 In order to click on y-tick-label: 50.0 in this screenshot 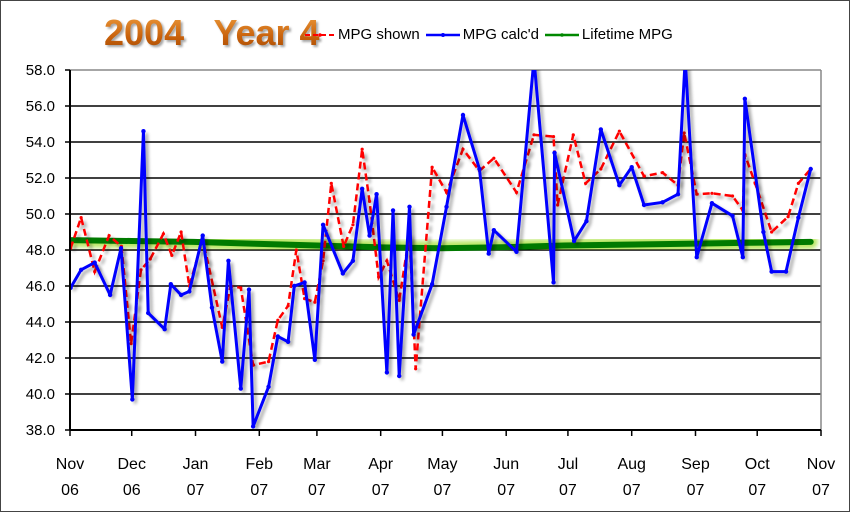, I will do `click(40, 214)`.